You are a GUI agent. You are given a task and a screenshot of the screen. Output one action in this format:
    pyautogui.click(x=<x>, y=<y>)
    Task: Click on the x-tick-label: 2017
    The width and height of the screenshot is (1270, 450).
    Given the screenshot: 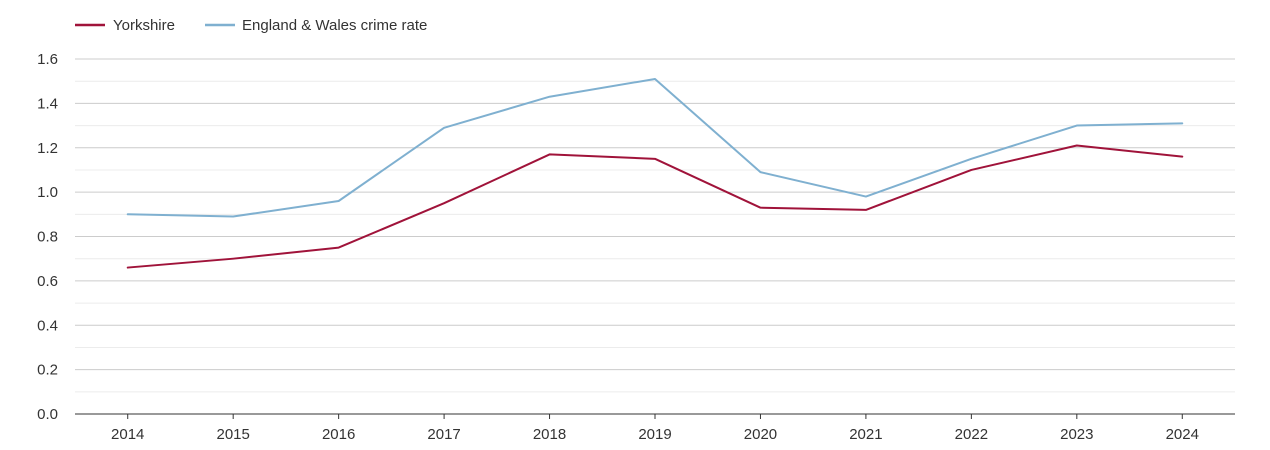 What is the action you would take?
    pyautogui.click(x=443, y=434)
    